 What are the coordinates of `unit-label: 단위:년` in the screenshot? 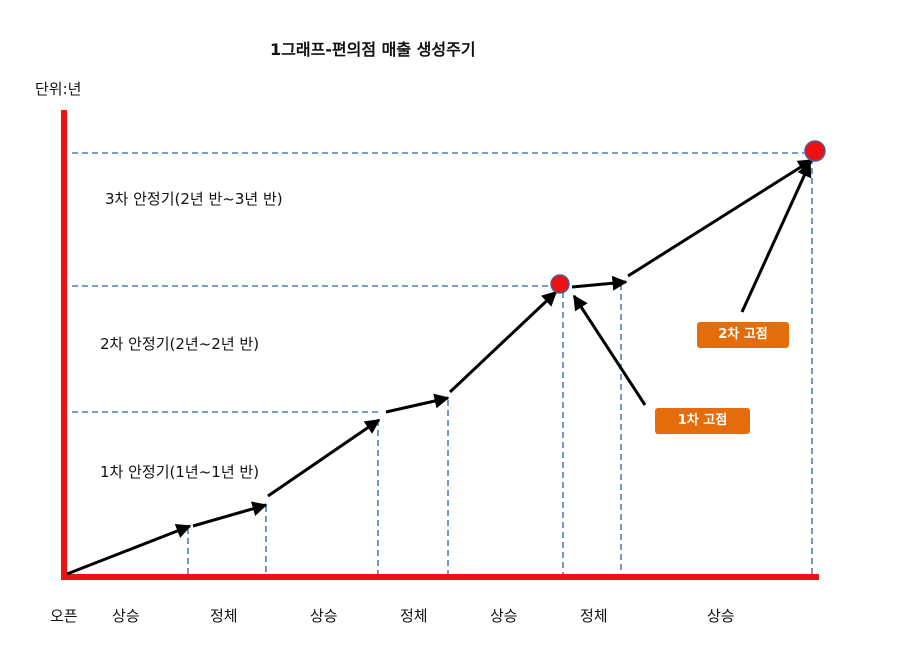 It's located at (58, 89).